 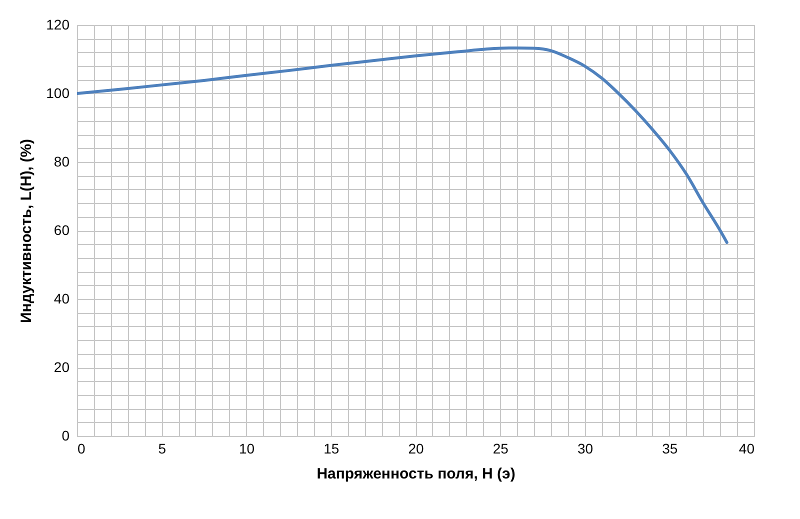 I want to click on x-tick-label: 5, so click(x=162, y=448).